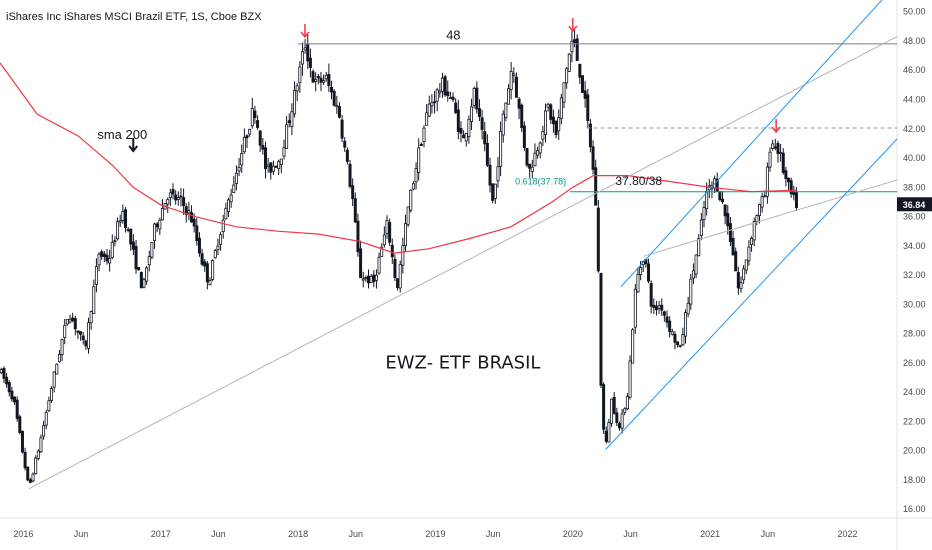 The width and height of the screenshot is (932, 550). What do you see at coordinates (914, 275) in the screenshot?
I see `y-tick-label: 32.00` at bounding box center [914, 275].